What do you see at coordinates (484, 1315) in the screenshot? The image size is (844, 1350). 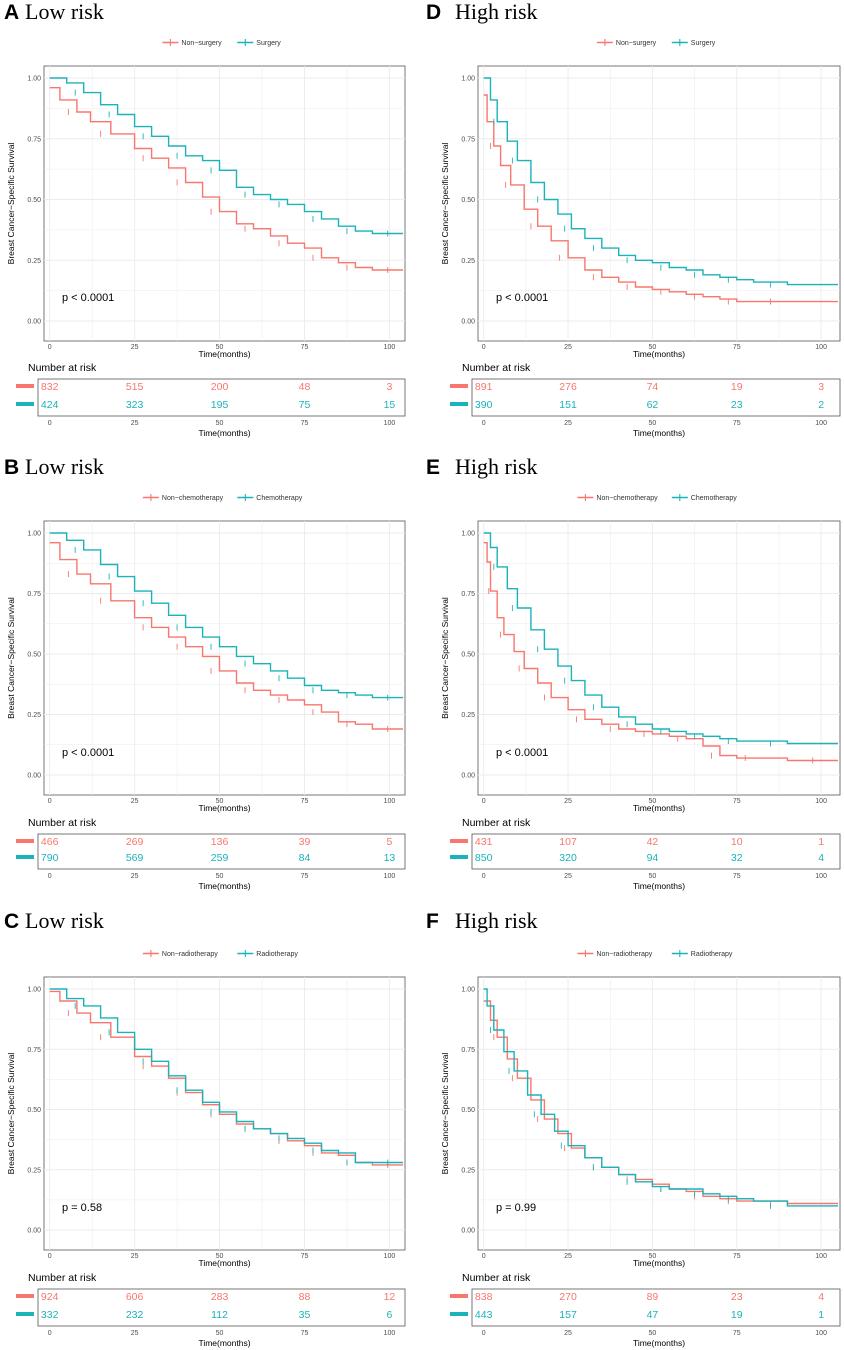 I see `risk-cell: 443` at bounding box center [484, 1315].